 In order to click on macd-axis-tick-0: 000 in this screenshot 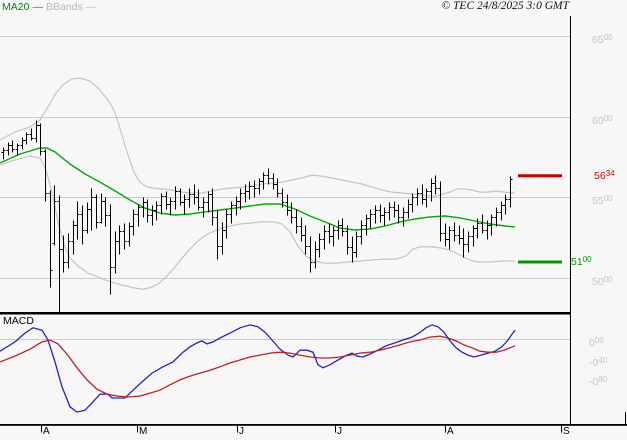, I will do `click(596, 342)`.